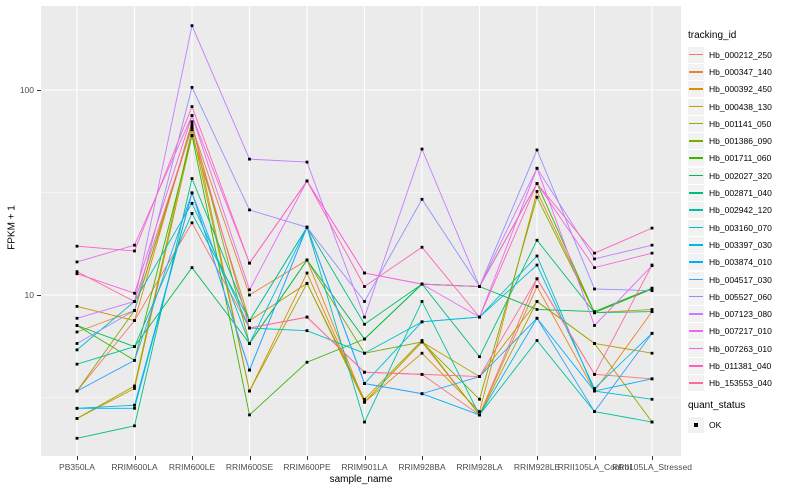 The height and width of the screenshot is (500, 800). What do you see at coordinates (740, 89) in the screenshot?
I see `legend-item-label: Hb_000392_450` at bounding box center [740, 89].